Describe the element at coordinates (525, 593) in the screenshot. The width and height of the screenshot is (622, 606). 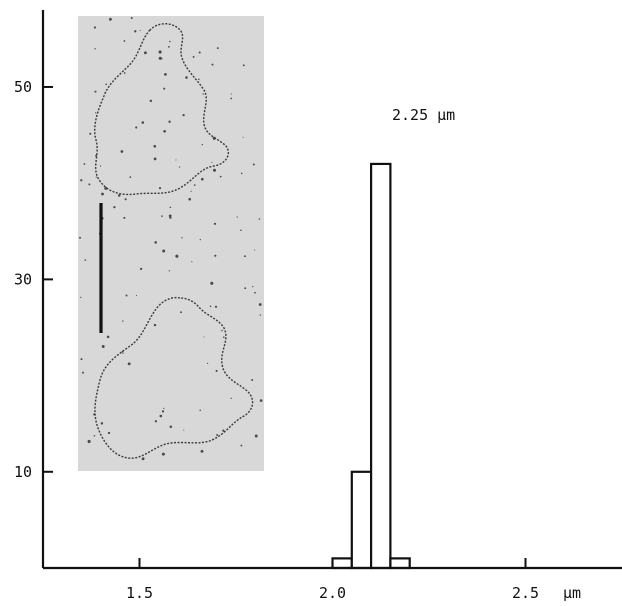
I see `x-tick-label: 2.5` at that location.